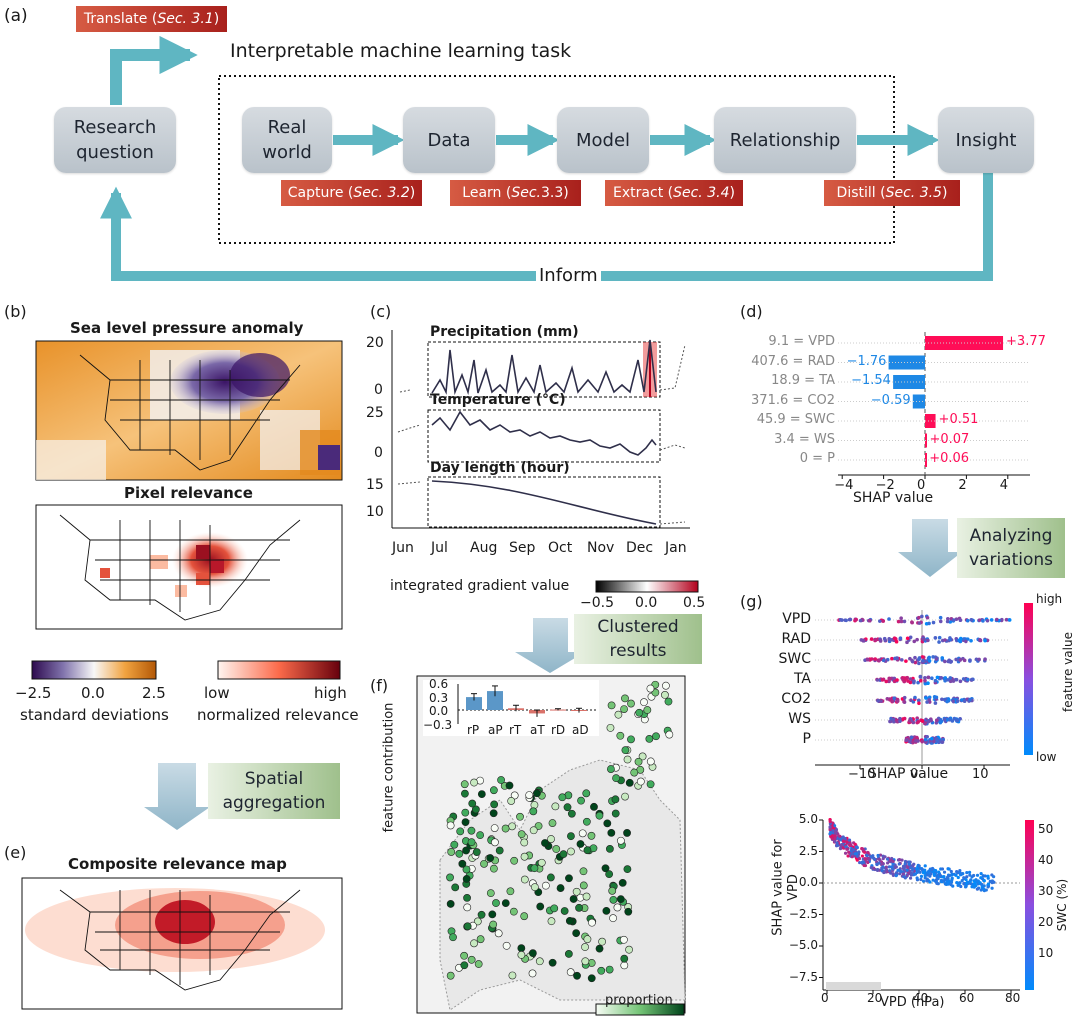 The width and height of the screenshot is (1080, 1017). What do you see at coordinates (473, 730) in the screenshot?
I see `fc-cat-0: rP` at bounding box center [473, 730].